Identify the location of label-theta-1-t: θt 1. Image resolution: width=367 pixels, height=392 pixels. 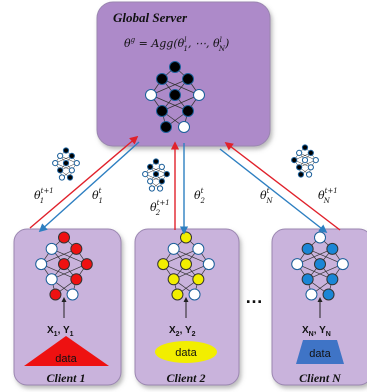
(97, 196).